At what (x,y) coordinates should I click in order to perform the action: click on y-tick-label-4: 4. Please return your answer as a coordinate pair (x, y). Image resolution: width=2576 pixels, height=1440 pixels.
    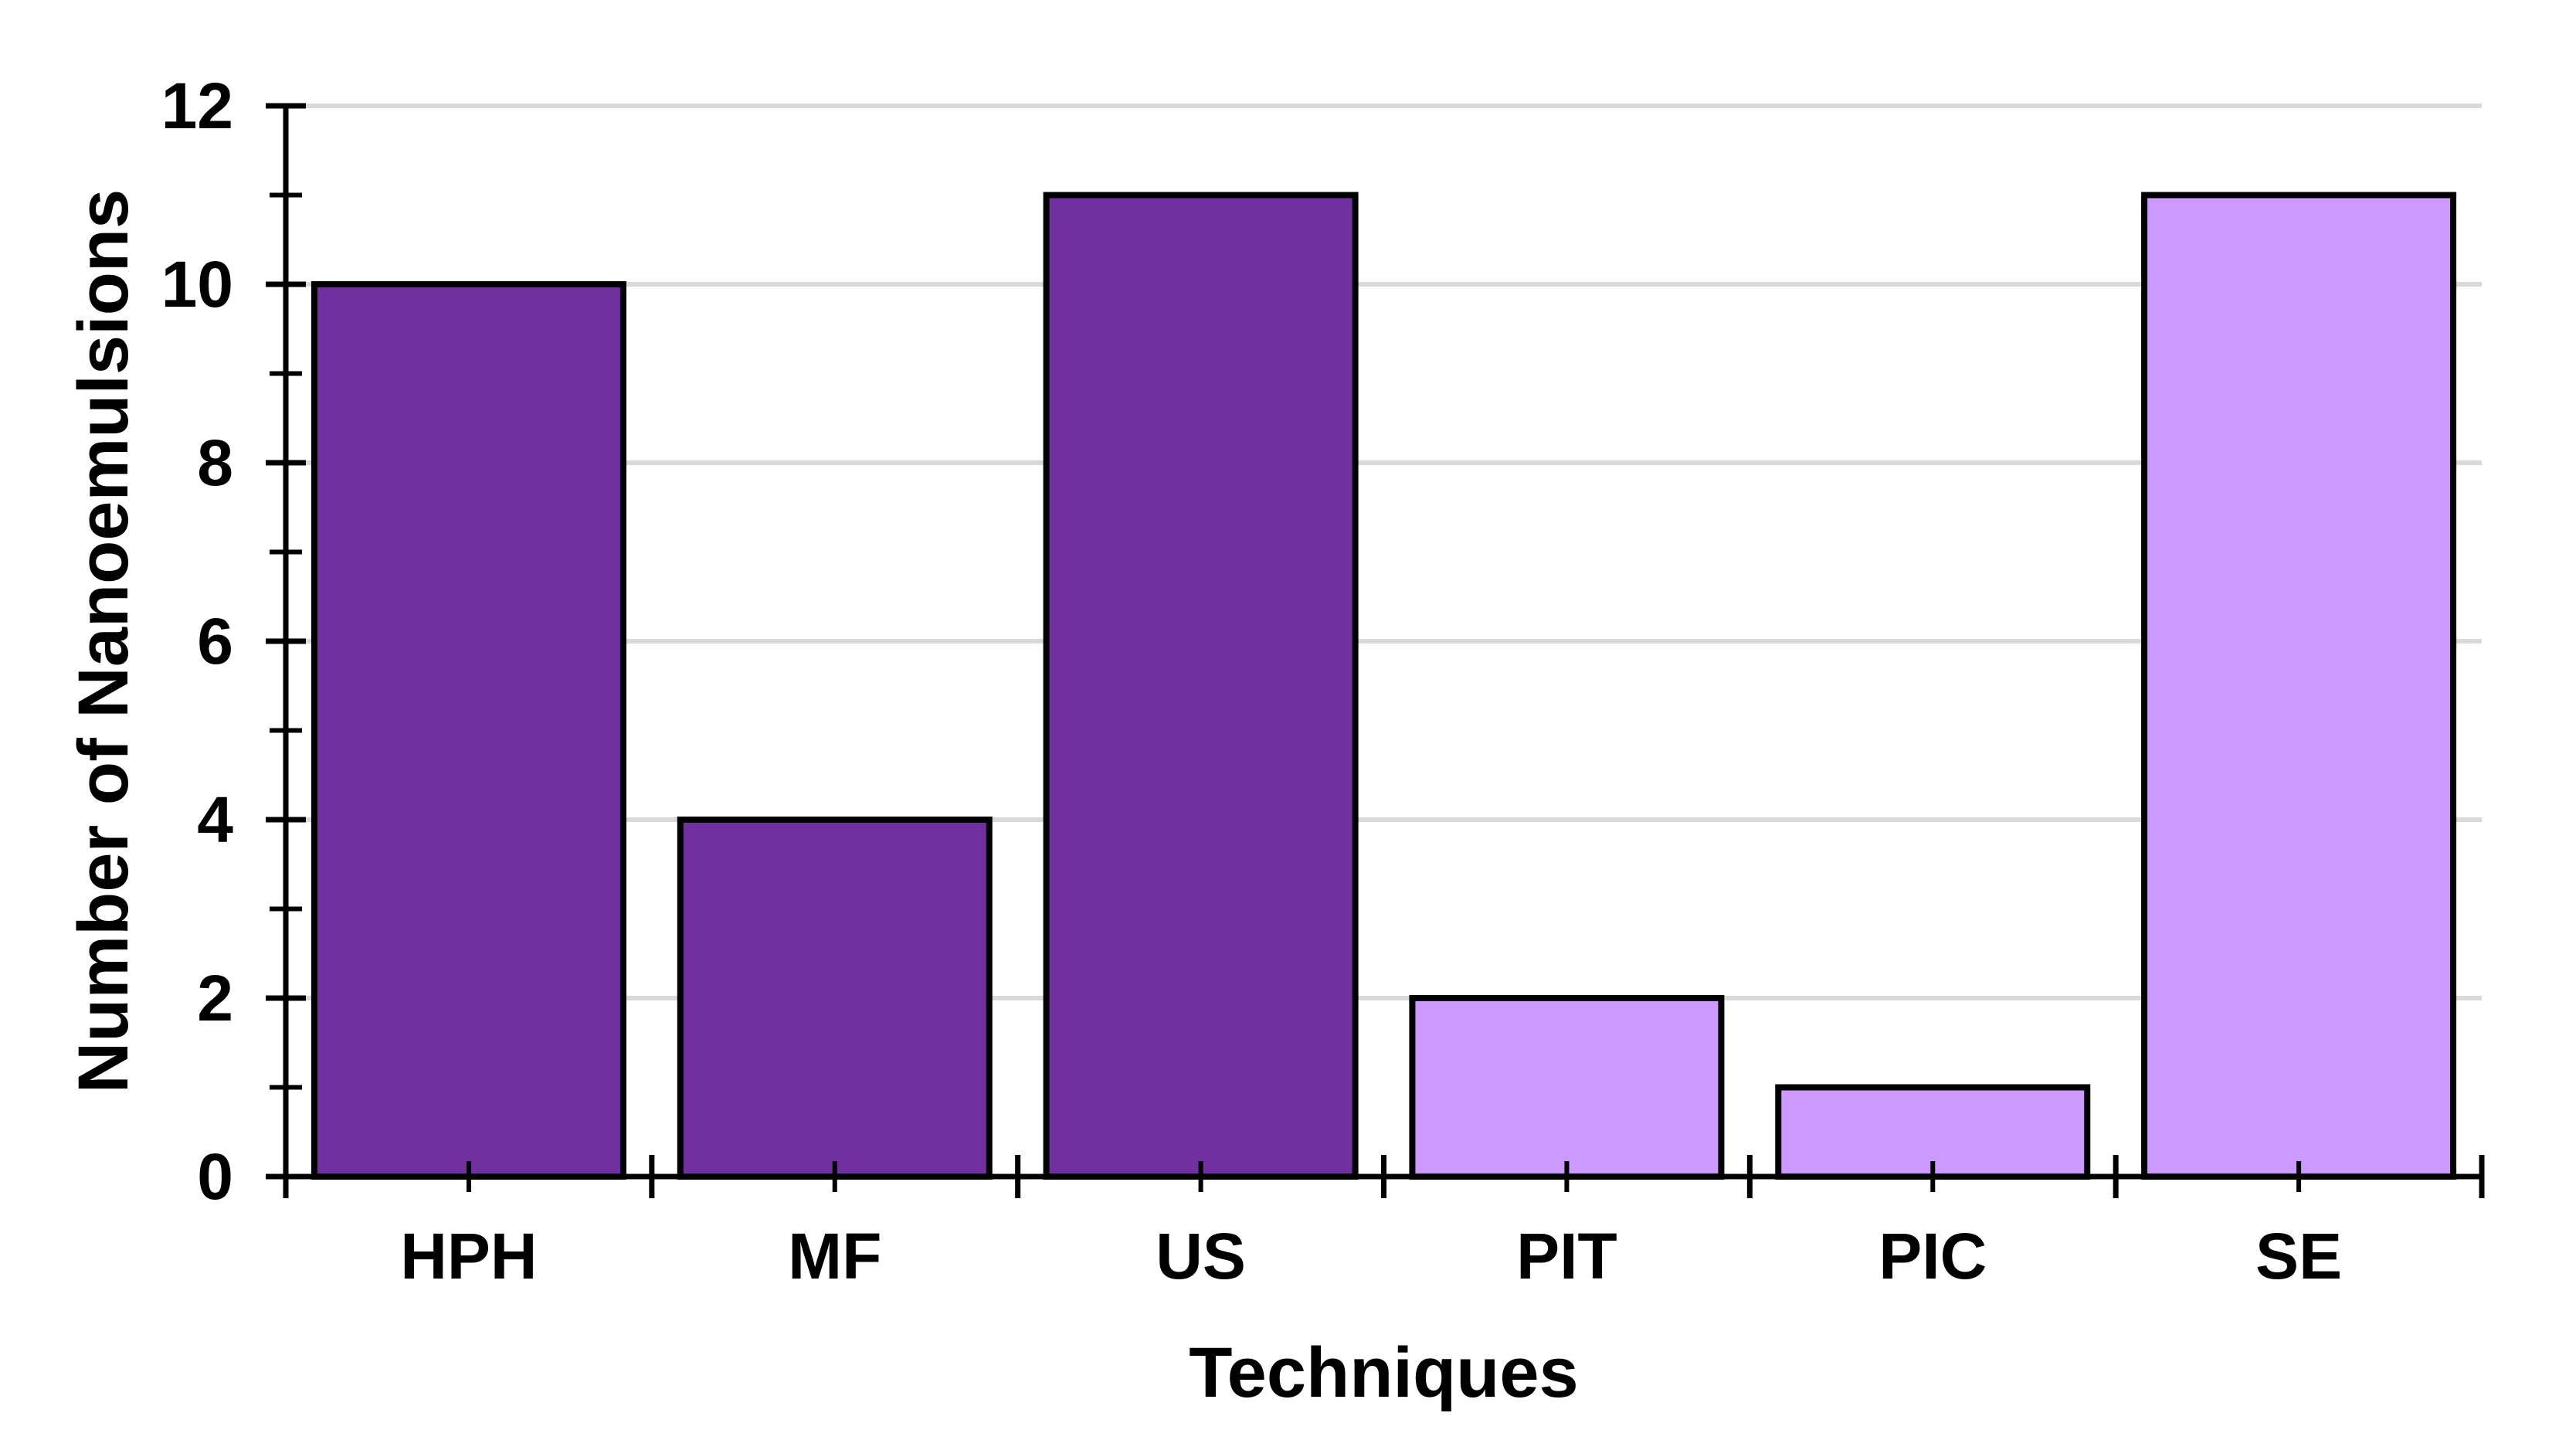
    Looking at the image, I should click on (215, 819).